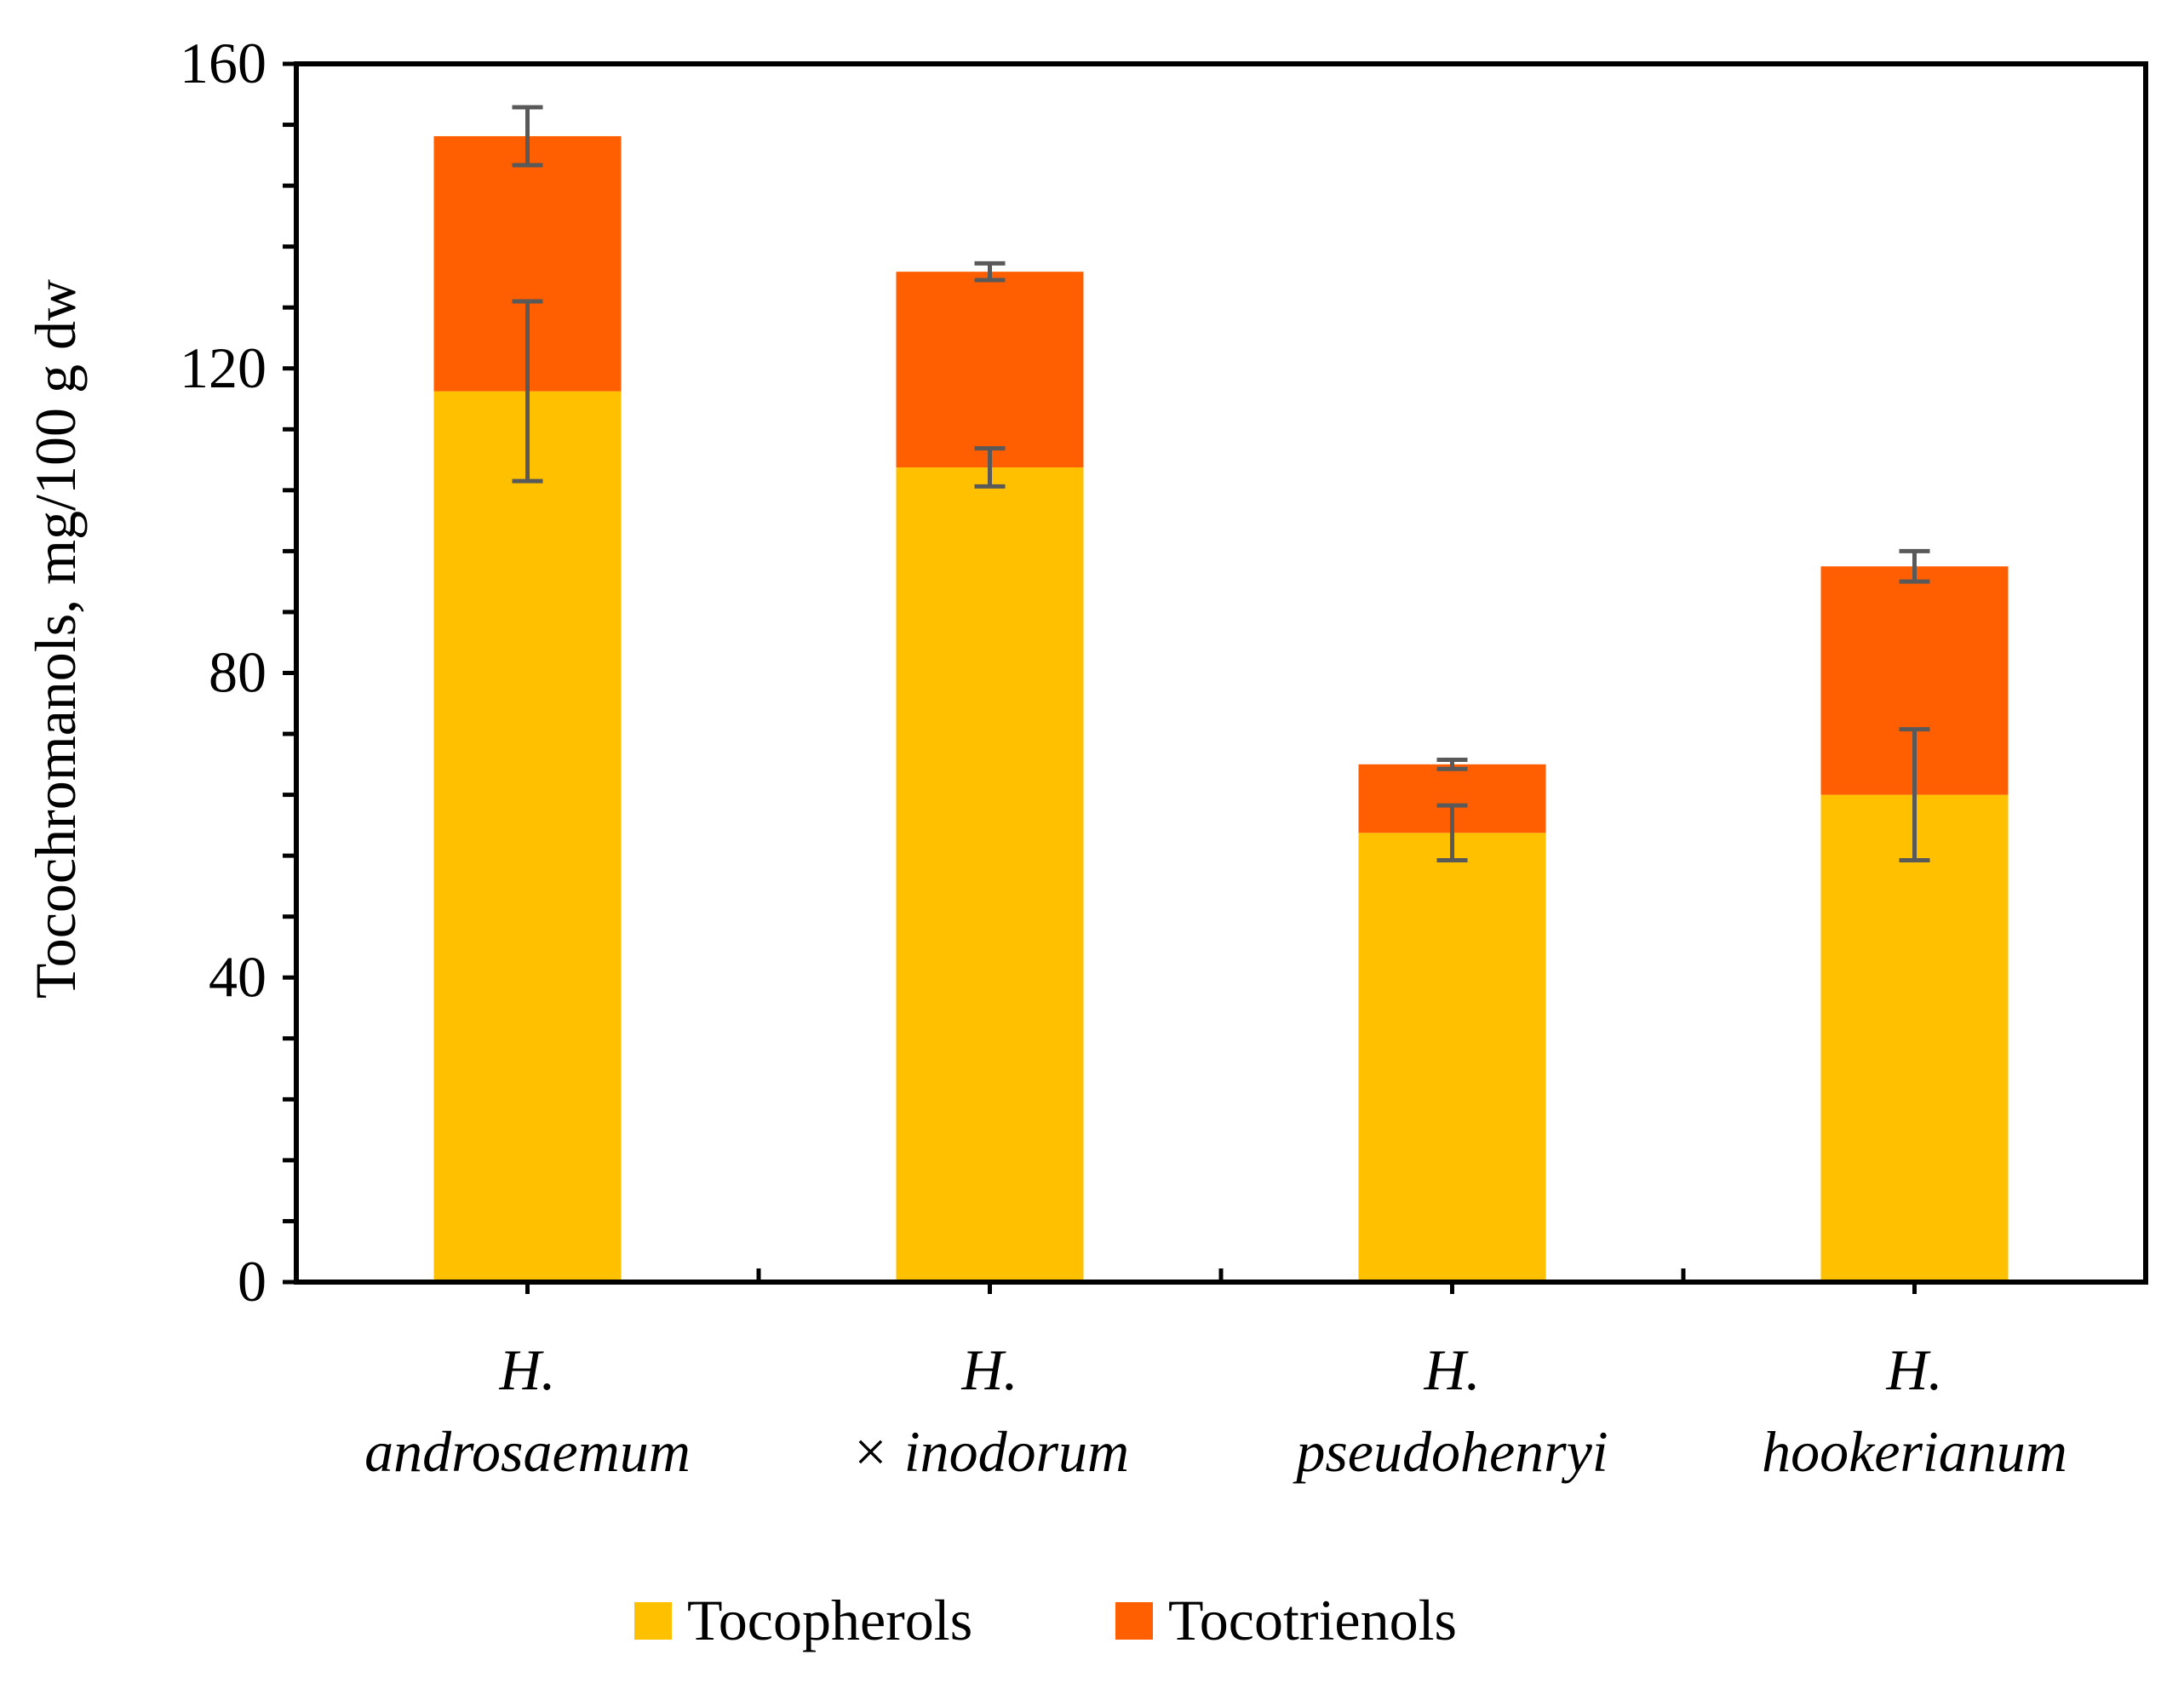  Describe the element at coordinates (224, 63) in the screenshot. I see `y-tick-label: 160` at that location.